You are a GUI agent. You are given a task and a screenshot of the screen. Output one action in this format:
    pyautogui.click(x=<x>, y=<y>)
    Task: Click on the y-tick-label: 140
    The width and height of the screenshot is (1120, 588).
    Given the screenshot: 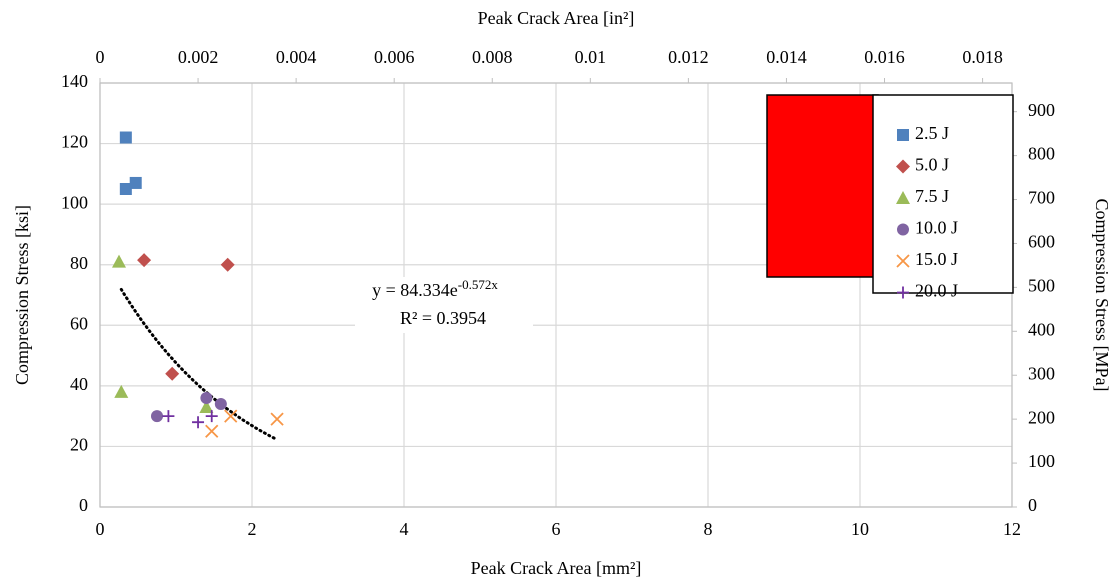 What is the action you would take?
    pyautogui.click(x=74, y=81)
    